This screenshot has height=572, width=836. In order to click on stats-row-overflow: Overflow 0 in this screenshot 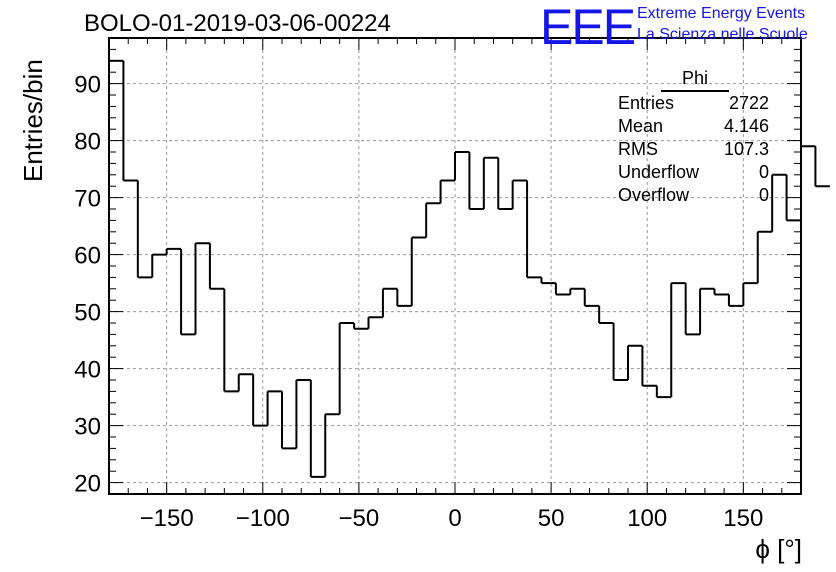, I will do `click(695, 195)`.